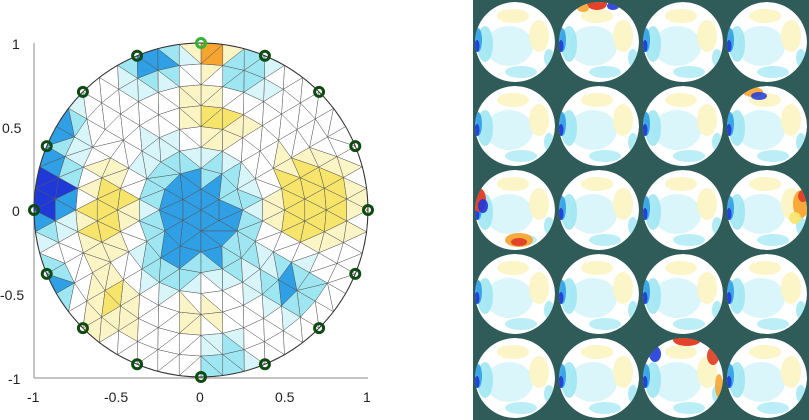  I want to click on y-tick-label: 1, so click(16, 44).